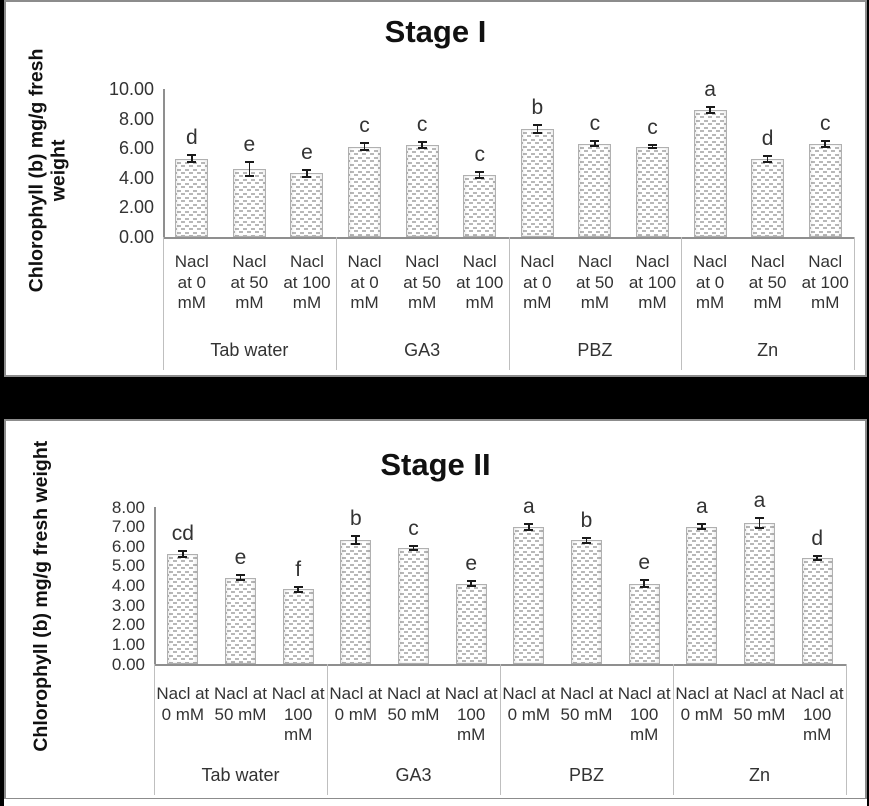 This screenshot has width=869, height=806. I want to click on group-label: PBZ, so click(595, 350).